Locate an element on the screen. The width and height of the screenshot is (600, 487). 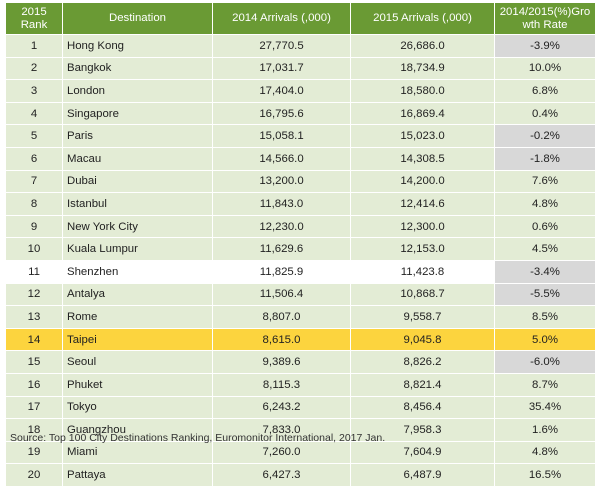
cell-arrivals-2015: 8,456.4 is located at coordinates (422, 407).